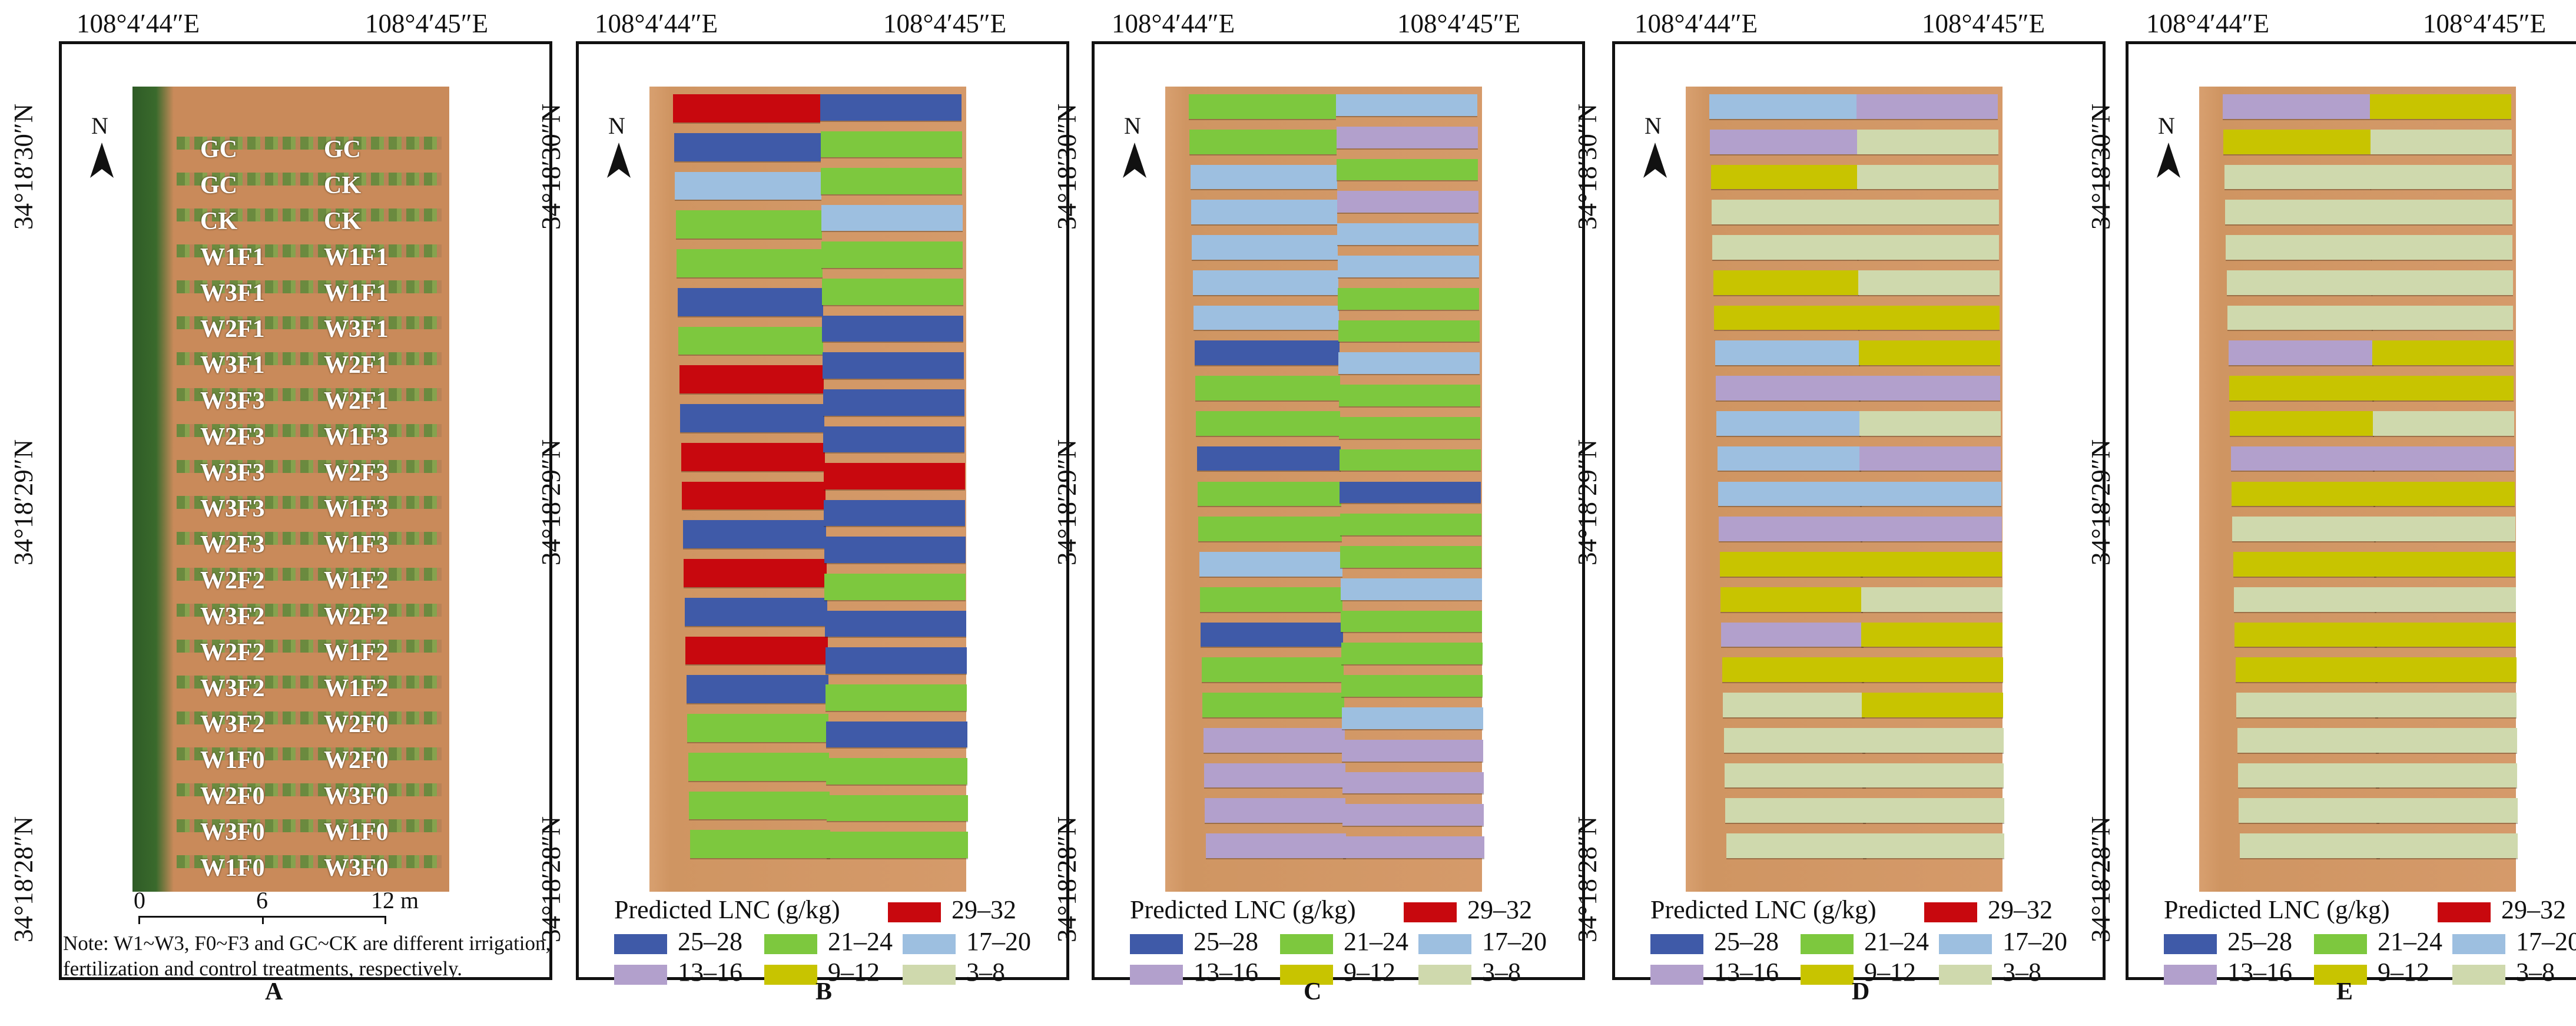  I want to click on north-arrow: N, so click(1657, 147).